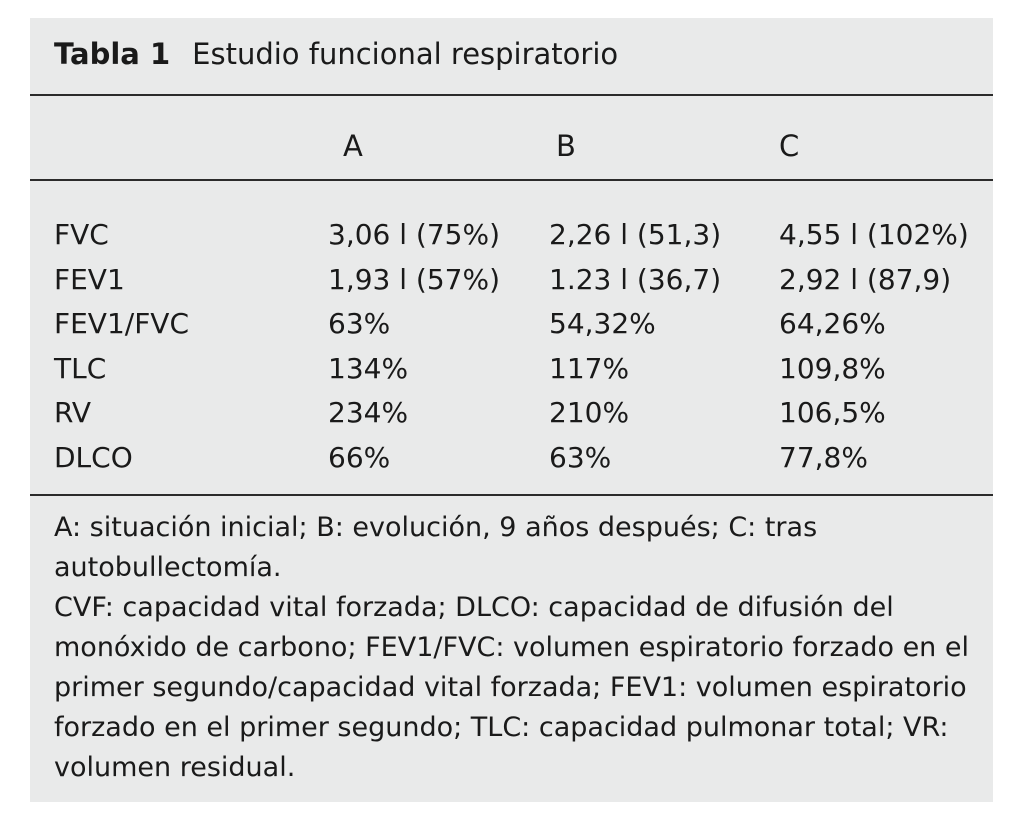  Describe the element at coordinates (511, 462) in the screenshot. I see `table-row: DLCO 66% 63% 77,8%` at that location.